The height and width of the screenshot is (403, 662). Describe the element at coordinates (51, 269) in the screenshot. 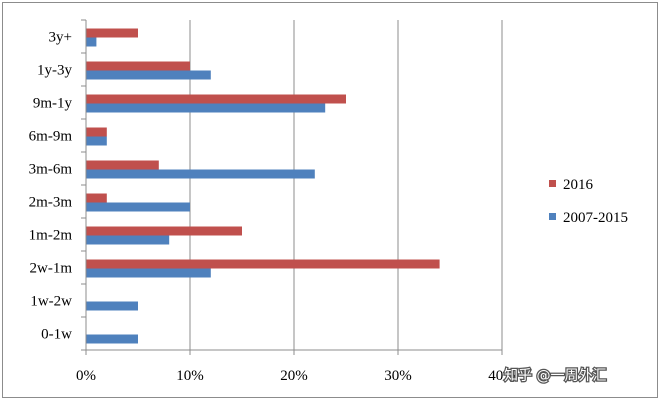

I see `y-tick-label-2w-1m: 2w-1m` at that location.